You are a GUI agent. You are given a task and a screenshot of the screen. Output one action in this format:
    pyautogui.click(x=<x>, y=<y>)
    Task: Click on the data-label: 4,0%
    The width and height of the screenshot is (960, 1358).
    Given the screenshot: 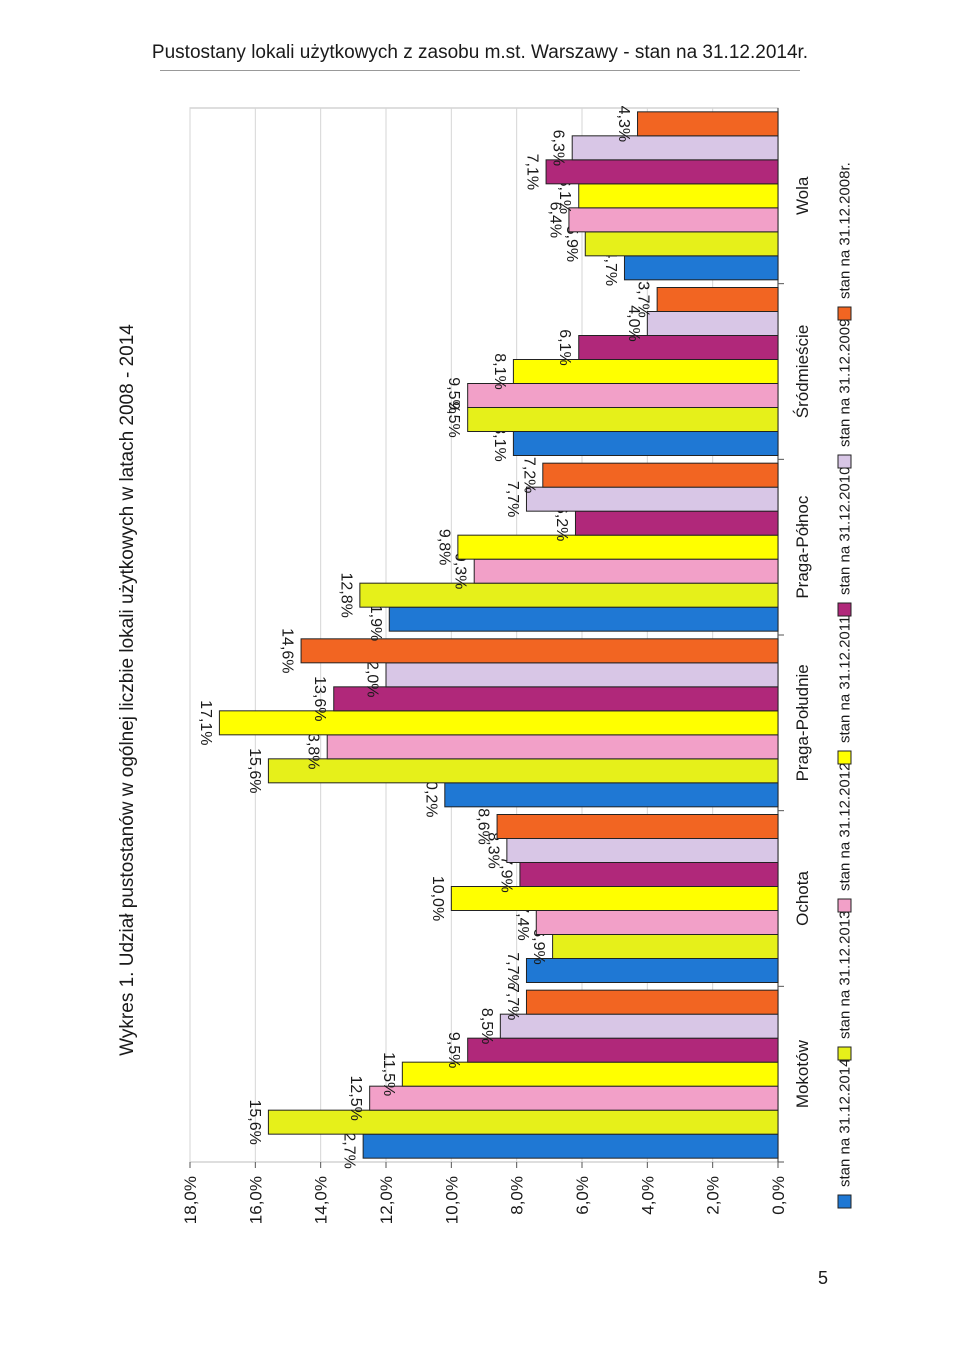 What is the action you would take?
    pyautogui.click(x=633, y=323)
    